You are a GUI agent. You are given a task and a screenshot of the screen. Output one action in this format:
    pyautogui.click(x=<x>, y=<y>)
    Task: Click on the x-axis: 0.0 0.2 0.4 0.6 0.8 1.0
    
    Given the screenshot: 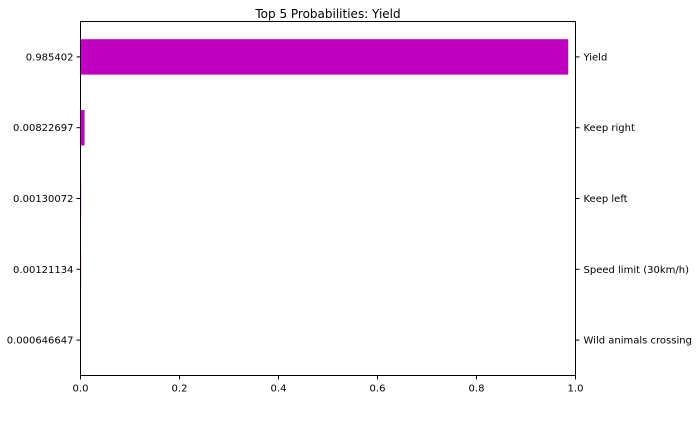 What is the action you would take?
    pyautogui.click(x=328, y=385)
    